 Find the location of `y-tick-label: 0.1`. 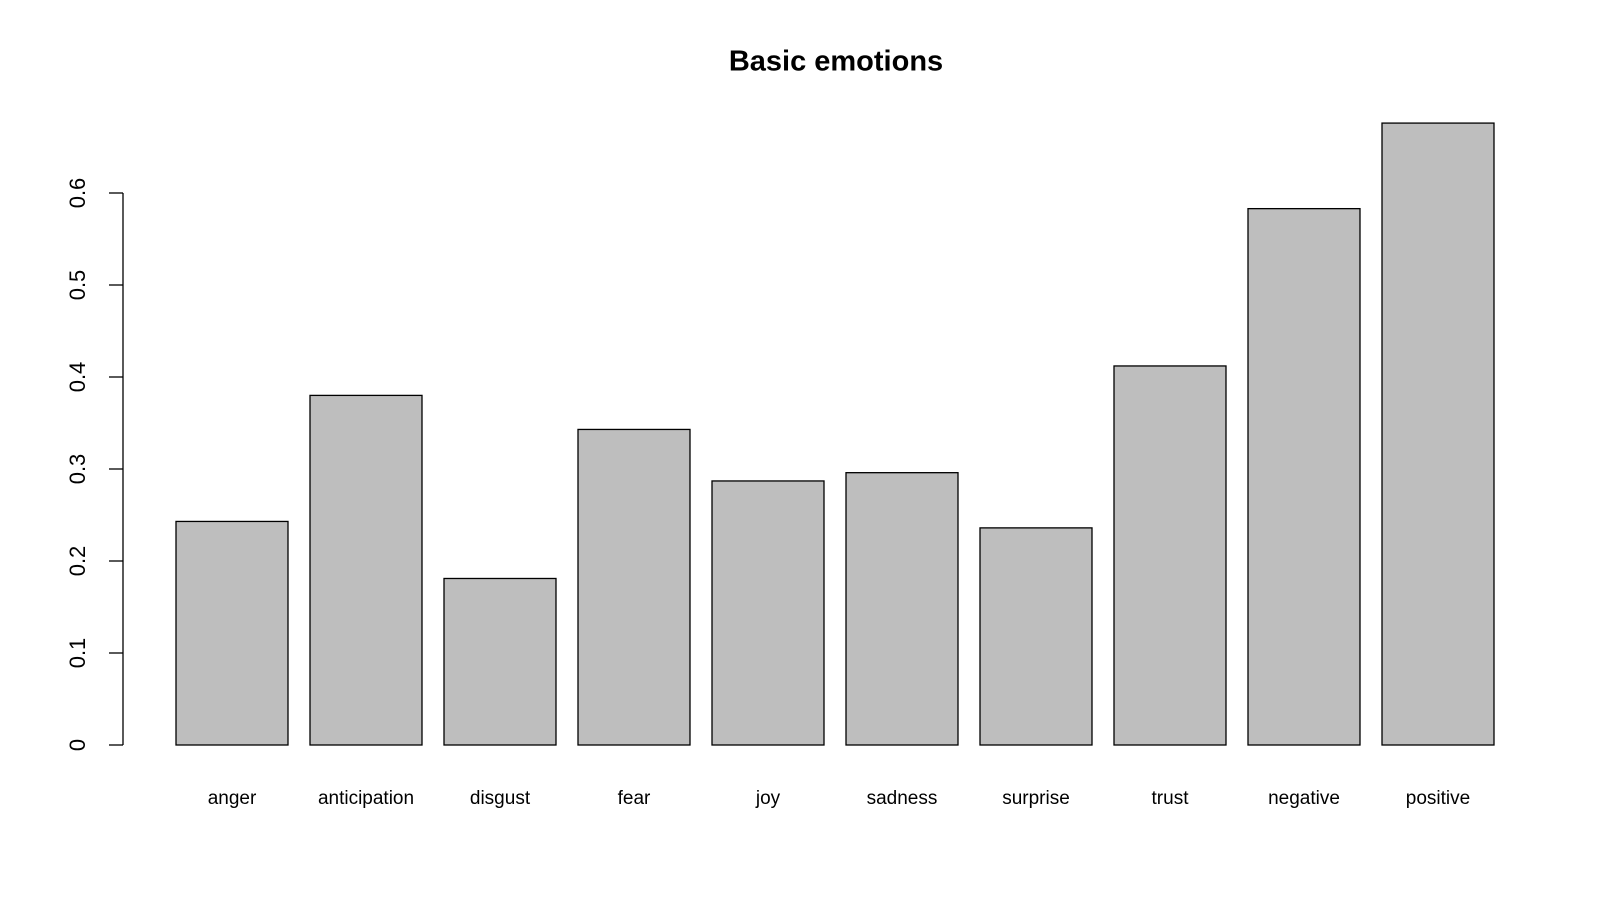

y-tick-label: 0.1 is located at coordinates (77, 653).